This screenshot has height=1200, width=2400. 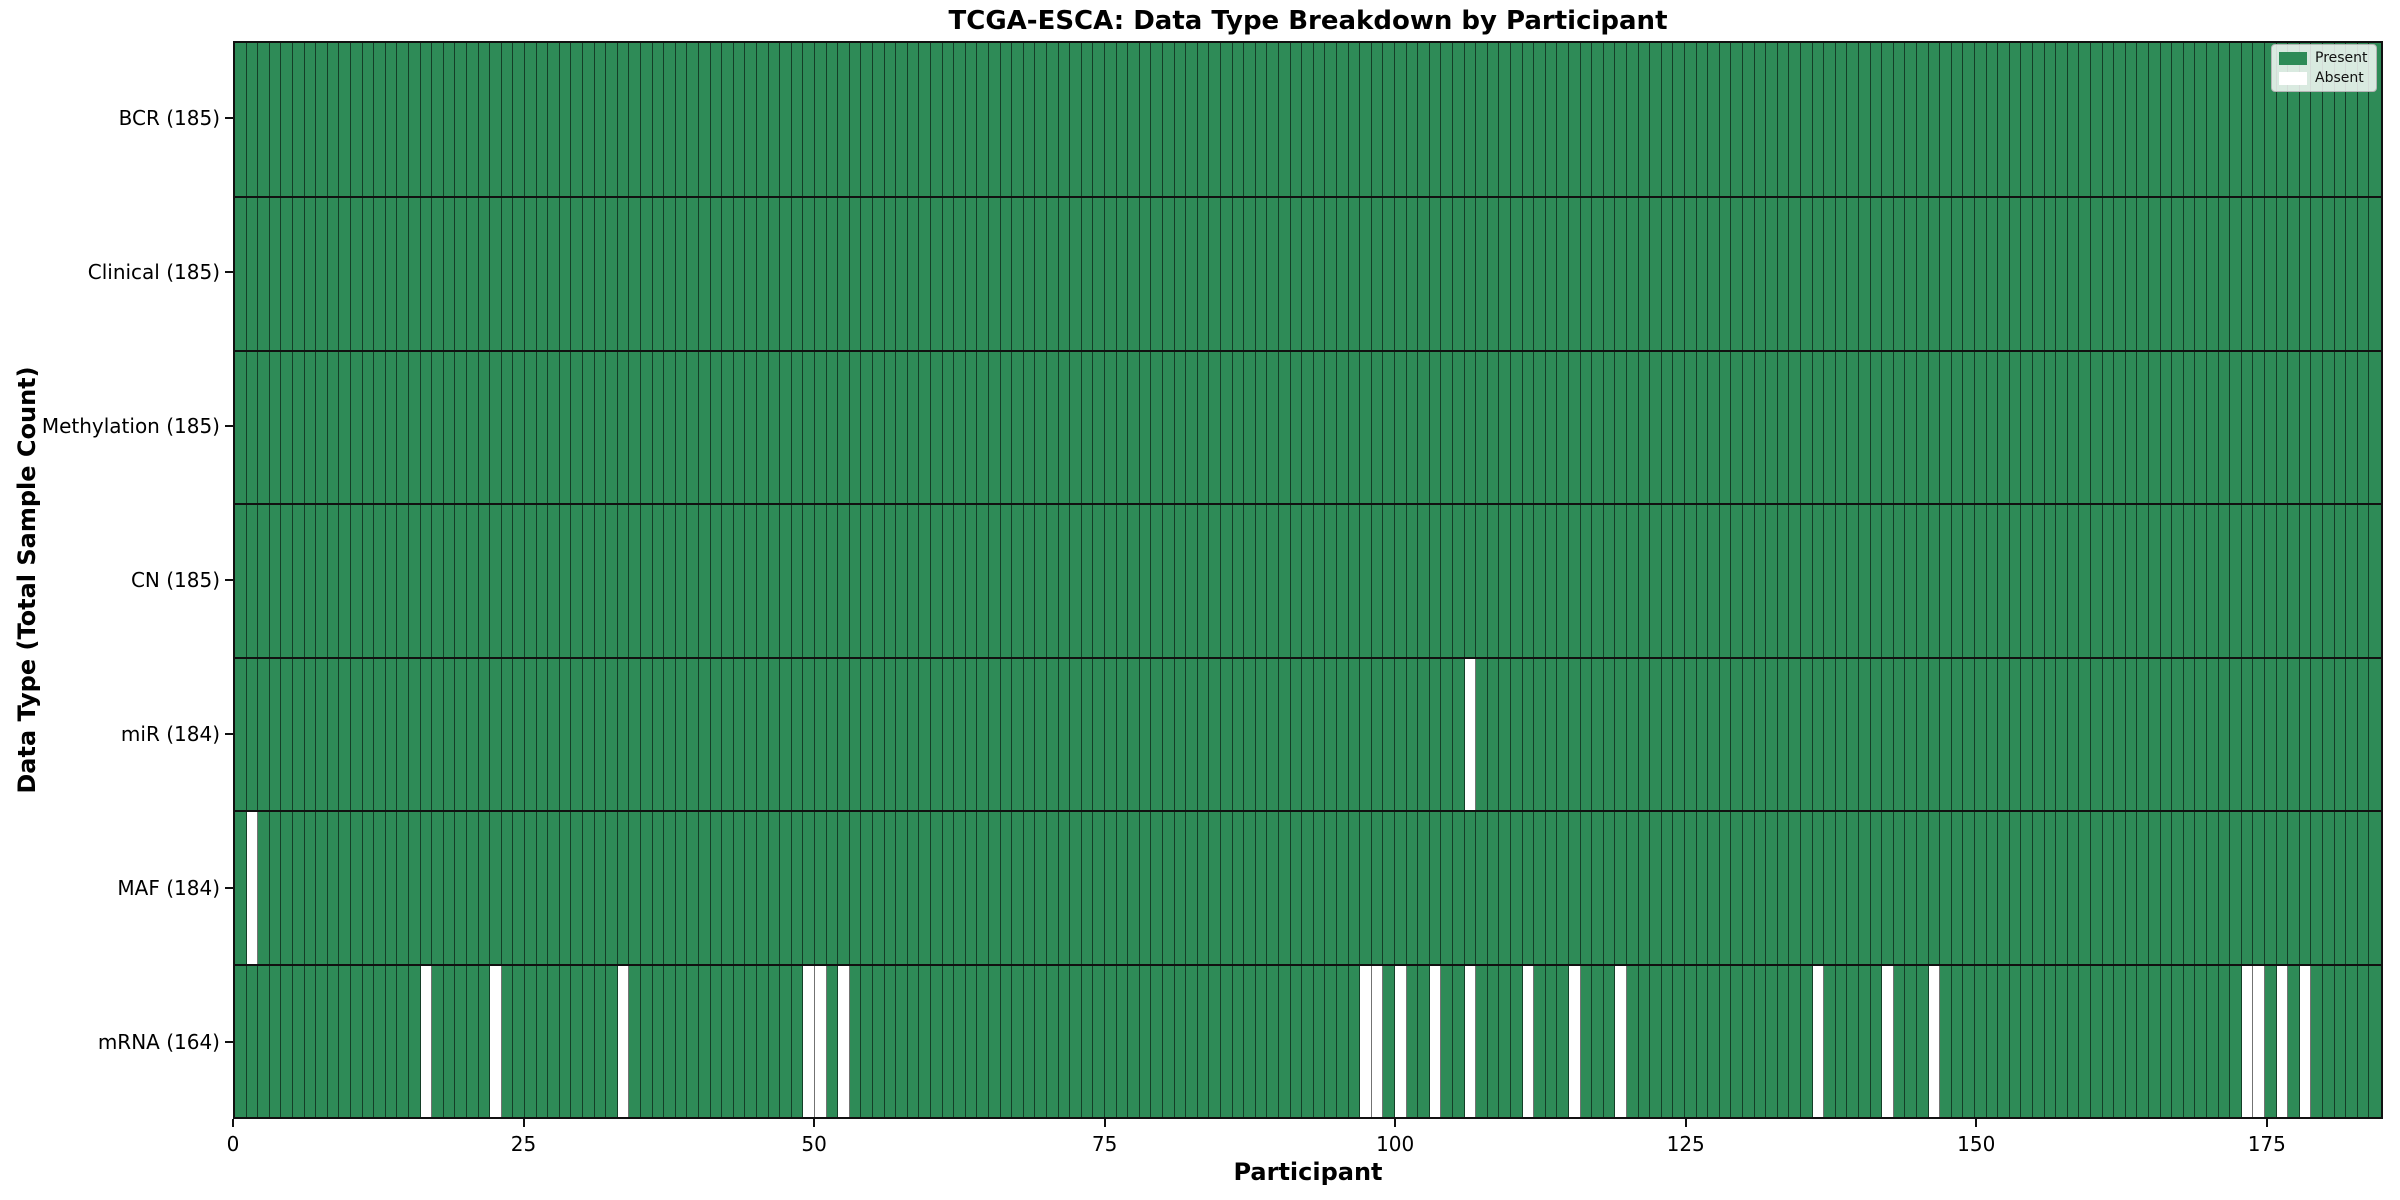 What do you see at coordinates (130, 426) in the screenshot?
I see `y-tick-label: Methylation (185)` at bounding box center [130, 426].